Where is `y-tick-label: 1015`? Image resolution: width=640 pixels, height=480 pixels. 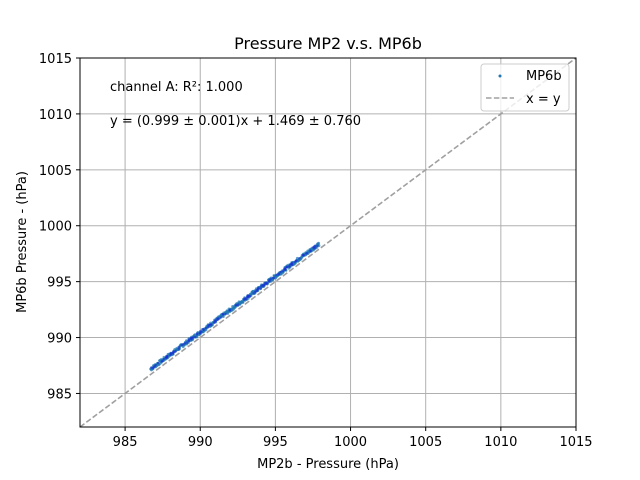 y-tick-label: 1015 is located at coordinates (55, 59).